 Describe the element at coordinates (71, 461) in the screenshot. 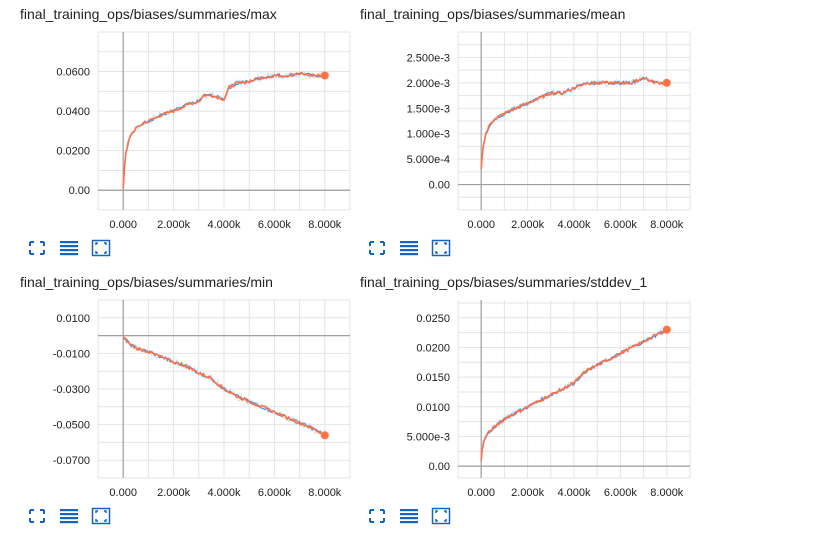

I see `y-tick-label: -0.0700` at that location.